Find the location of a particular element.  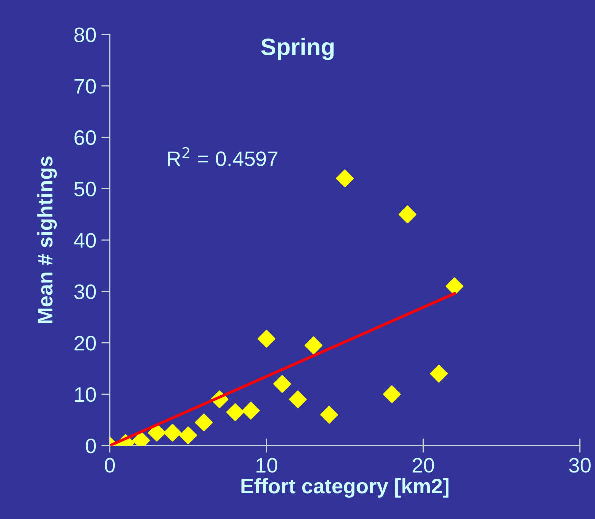

y-tick-label: 80 is located at coordinates (85, 35).